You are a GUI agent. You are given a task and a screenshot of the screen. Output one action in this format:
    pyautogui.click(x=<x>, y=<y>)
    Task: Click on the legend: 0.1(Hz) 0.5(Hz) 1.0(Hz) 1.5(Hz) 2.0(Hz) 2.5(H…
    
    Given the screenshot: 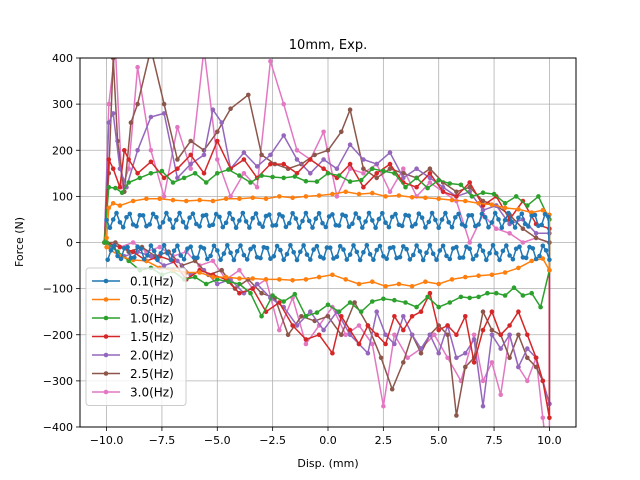 What is the action you would take?
    pyautogui.click(x=136, y=336)
    